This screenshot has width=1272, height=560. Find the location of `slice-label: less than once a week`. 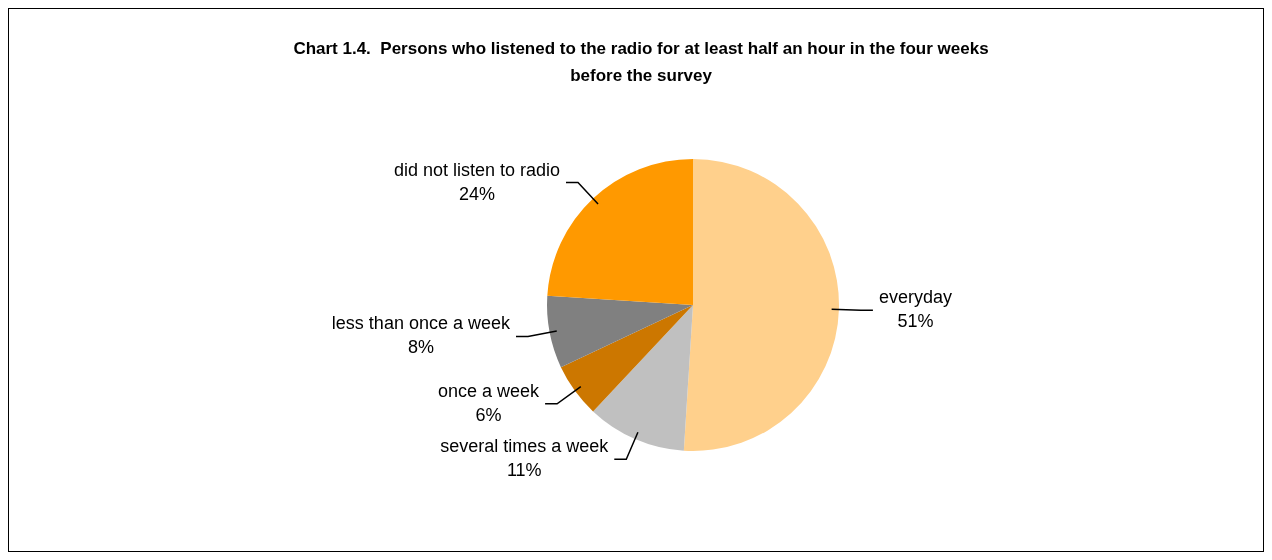

slice-label: less than once a week is located at coordinates (421, 323).